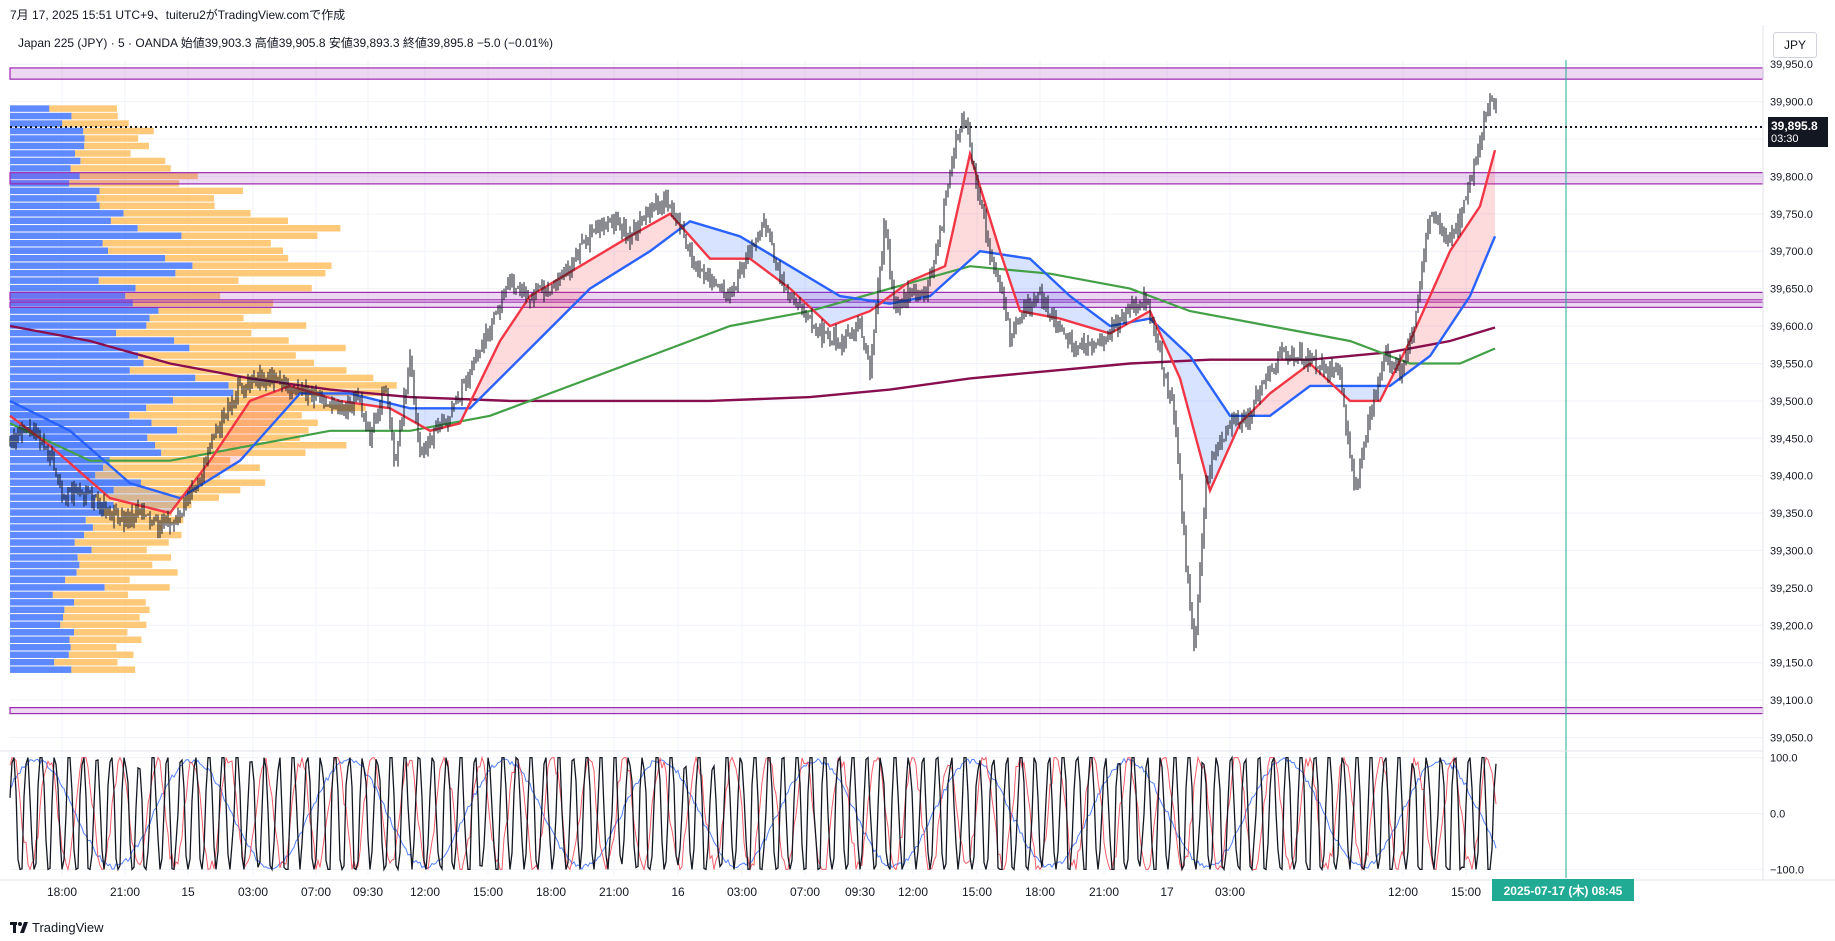 Image resolution: width=1835 pixels, height=941 pixels. What do you see at coordinates (1104, 892) in the screenshot?
I see `time-tick-label: 21:00` at bounding box center [1104, 892].